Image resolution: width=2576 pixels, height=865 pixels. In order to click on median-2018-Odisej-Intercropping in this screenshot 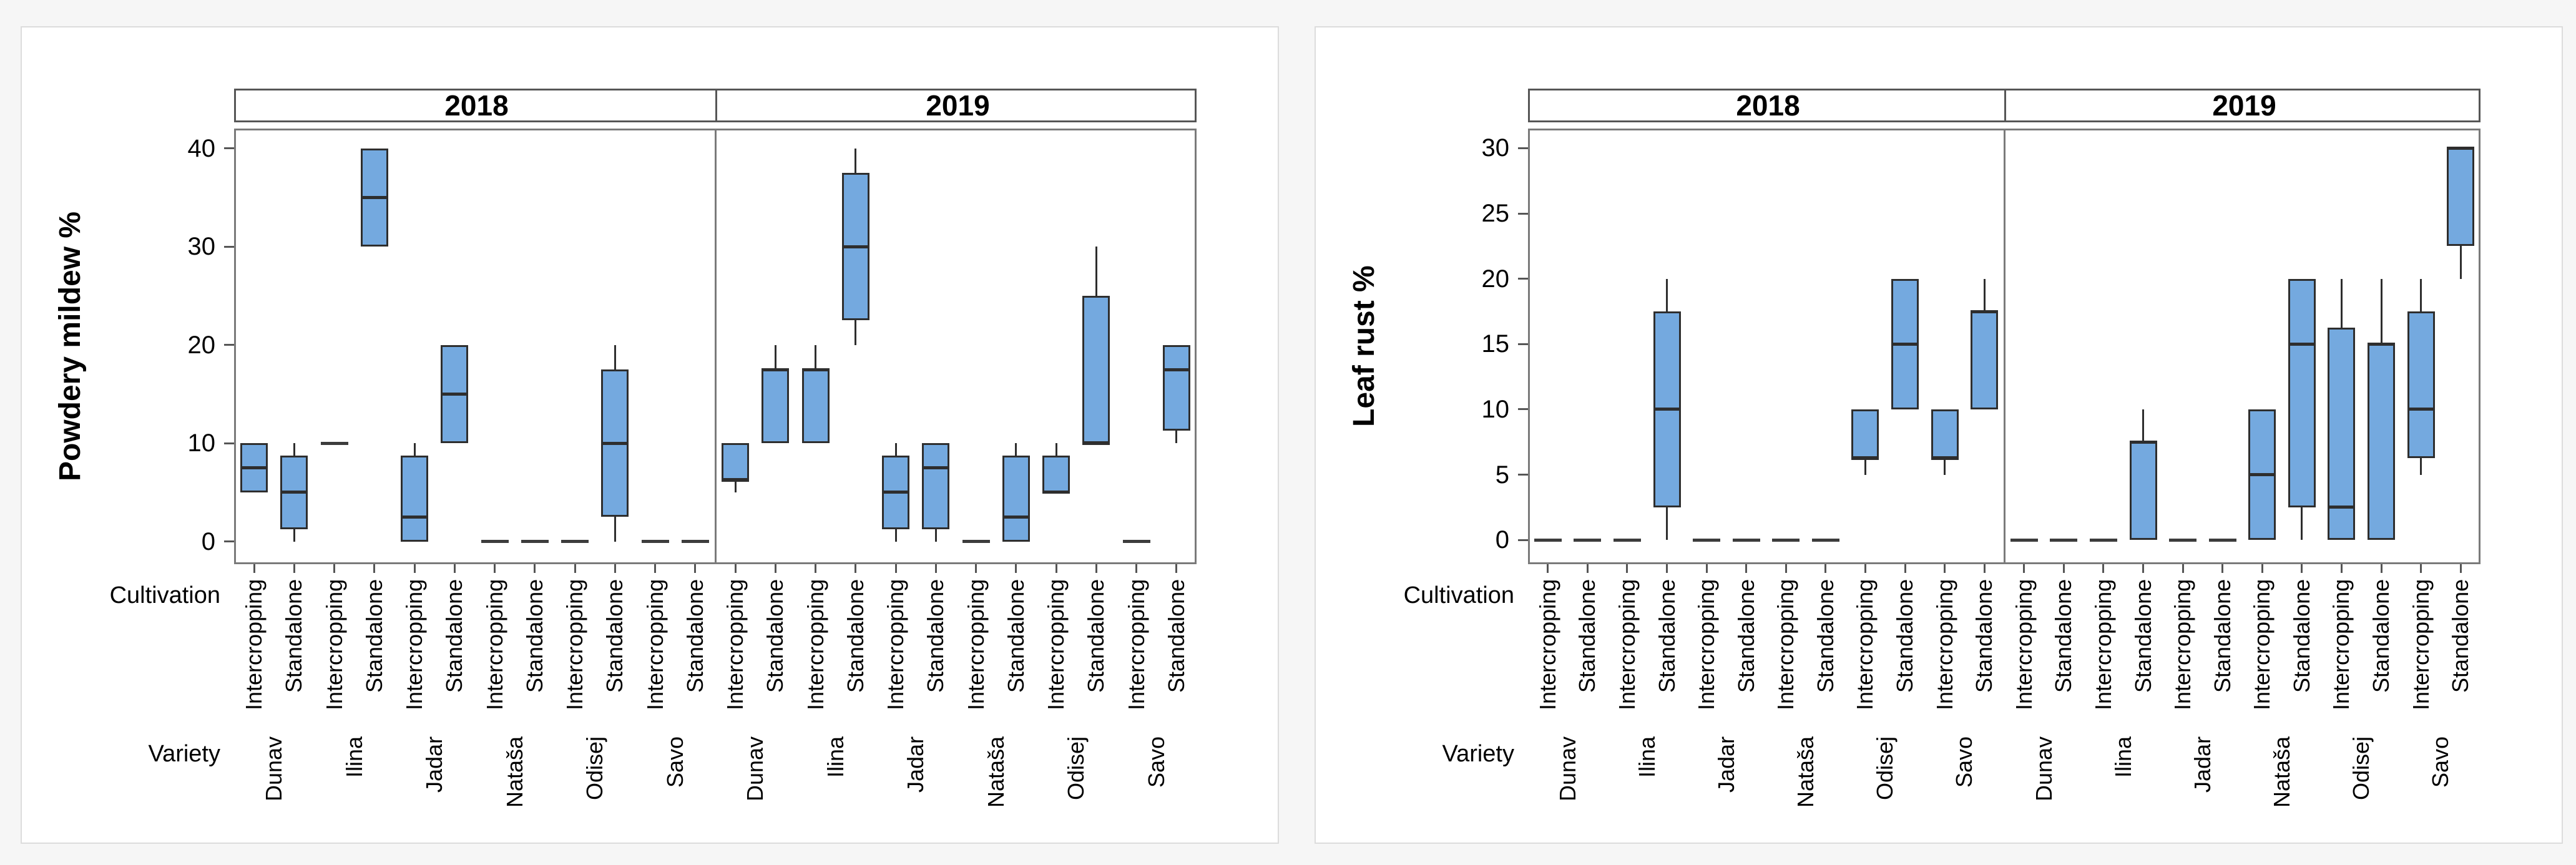, I will do `click(1865, 458)`.